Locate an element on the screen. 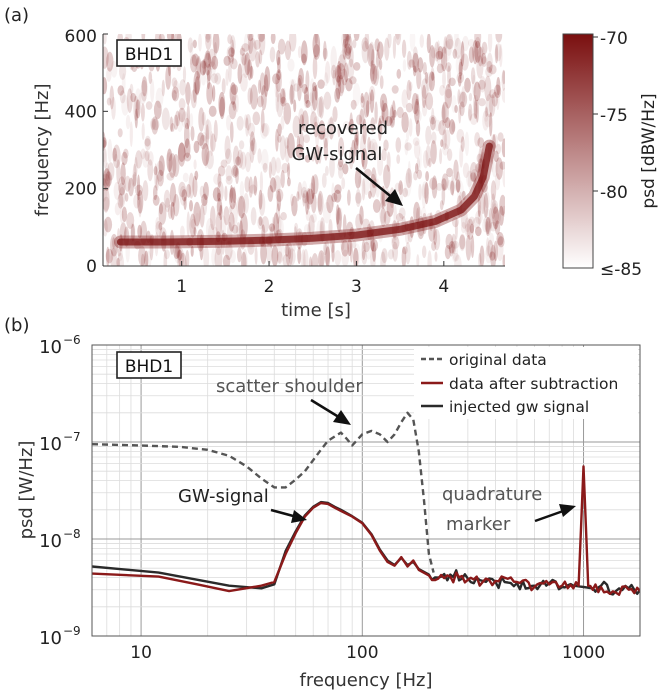 The image size is (663, 695). scatter-shoulder-annotation: scatter shoulder is located at coordinates (289, 400).